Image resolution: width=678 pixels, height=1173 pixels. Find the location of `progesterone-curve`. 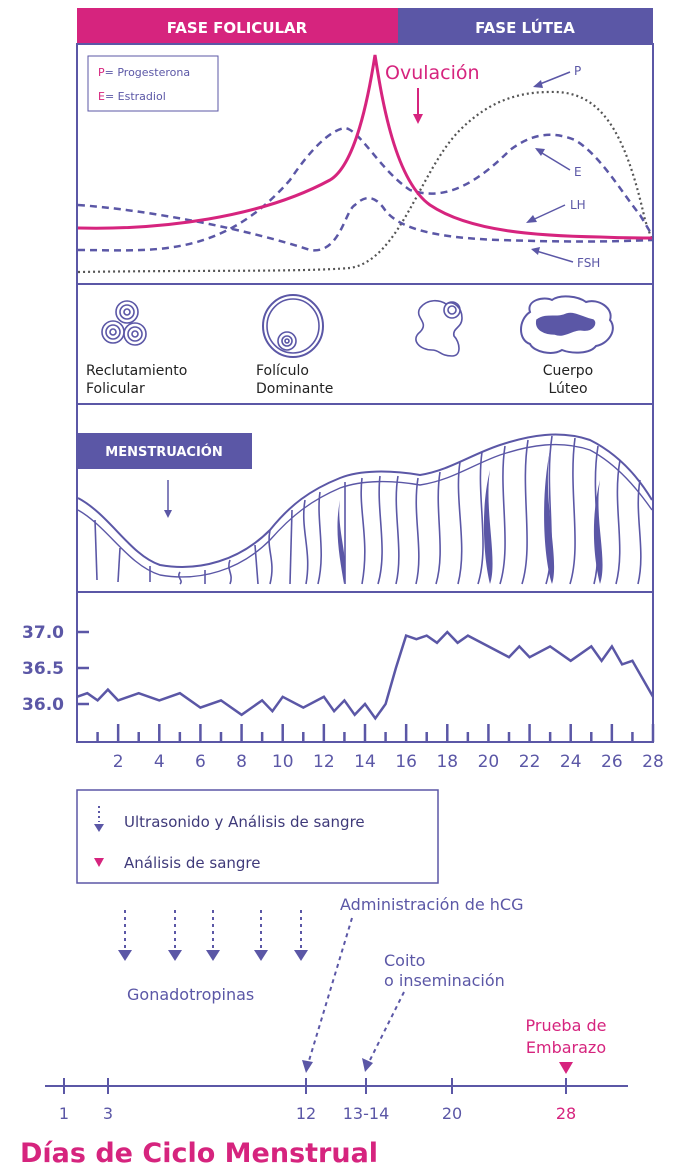

progesterone-curve is located at coordinates (365, 182).